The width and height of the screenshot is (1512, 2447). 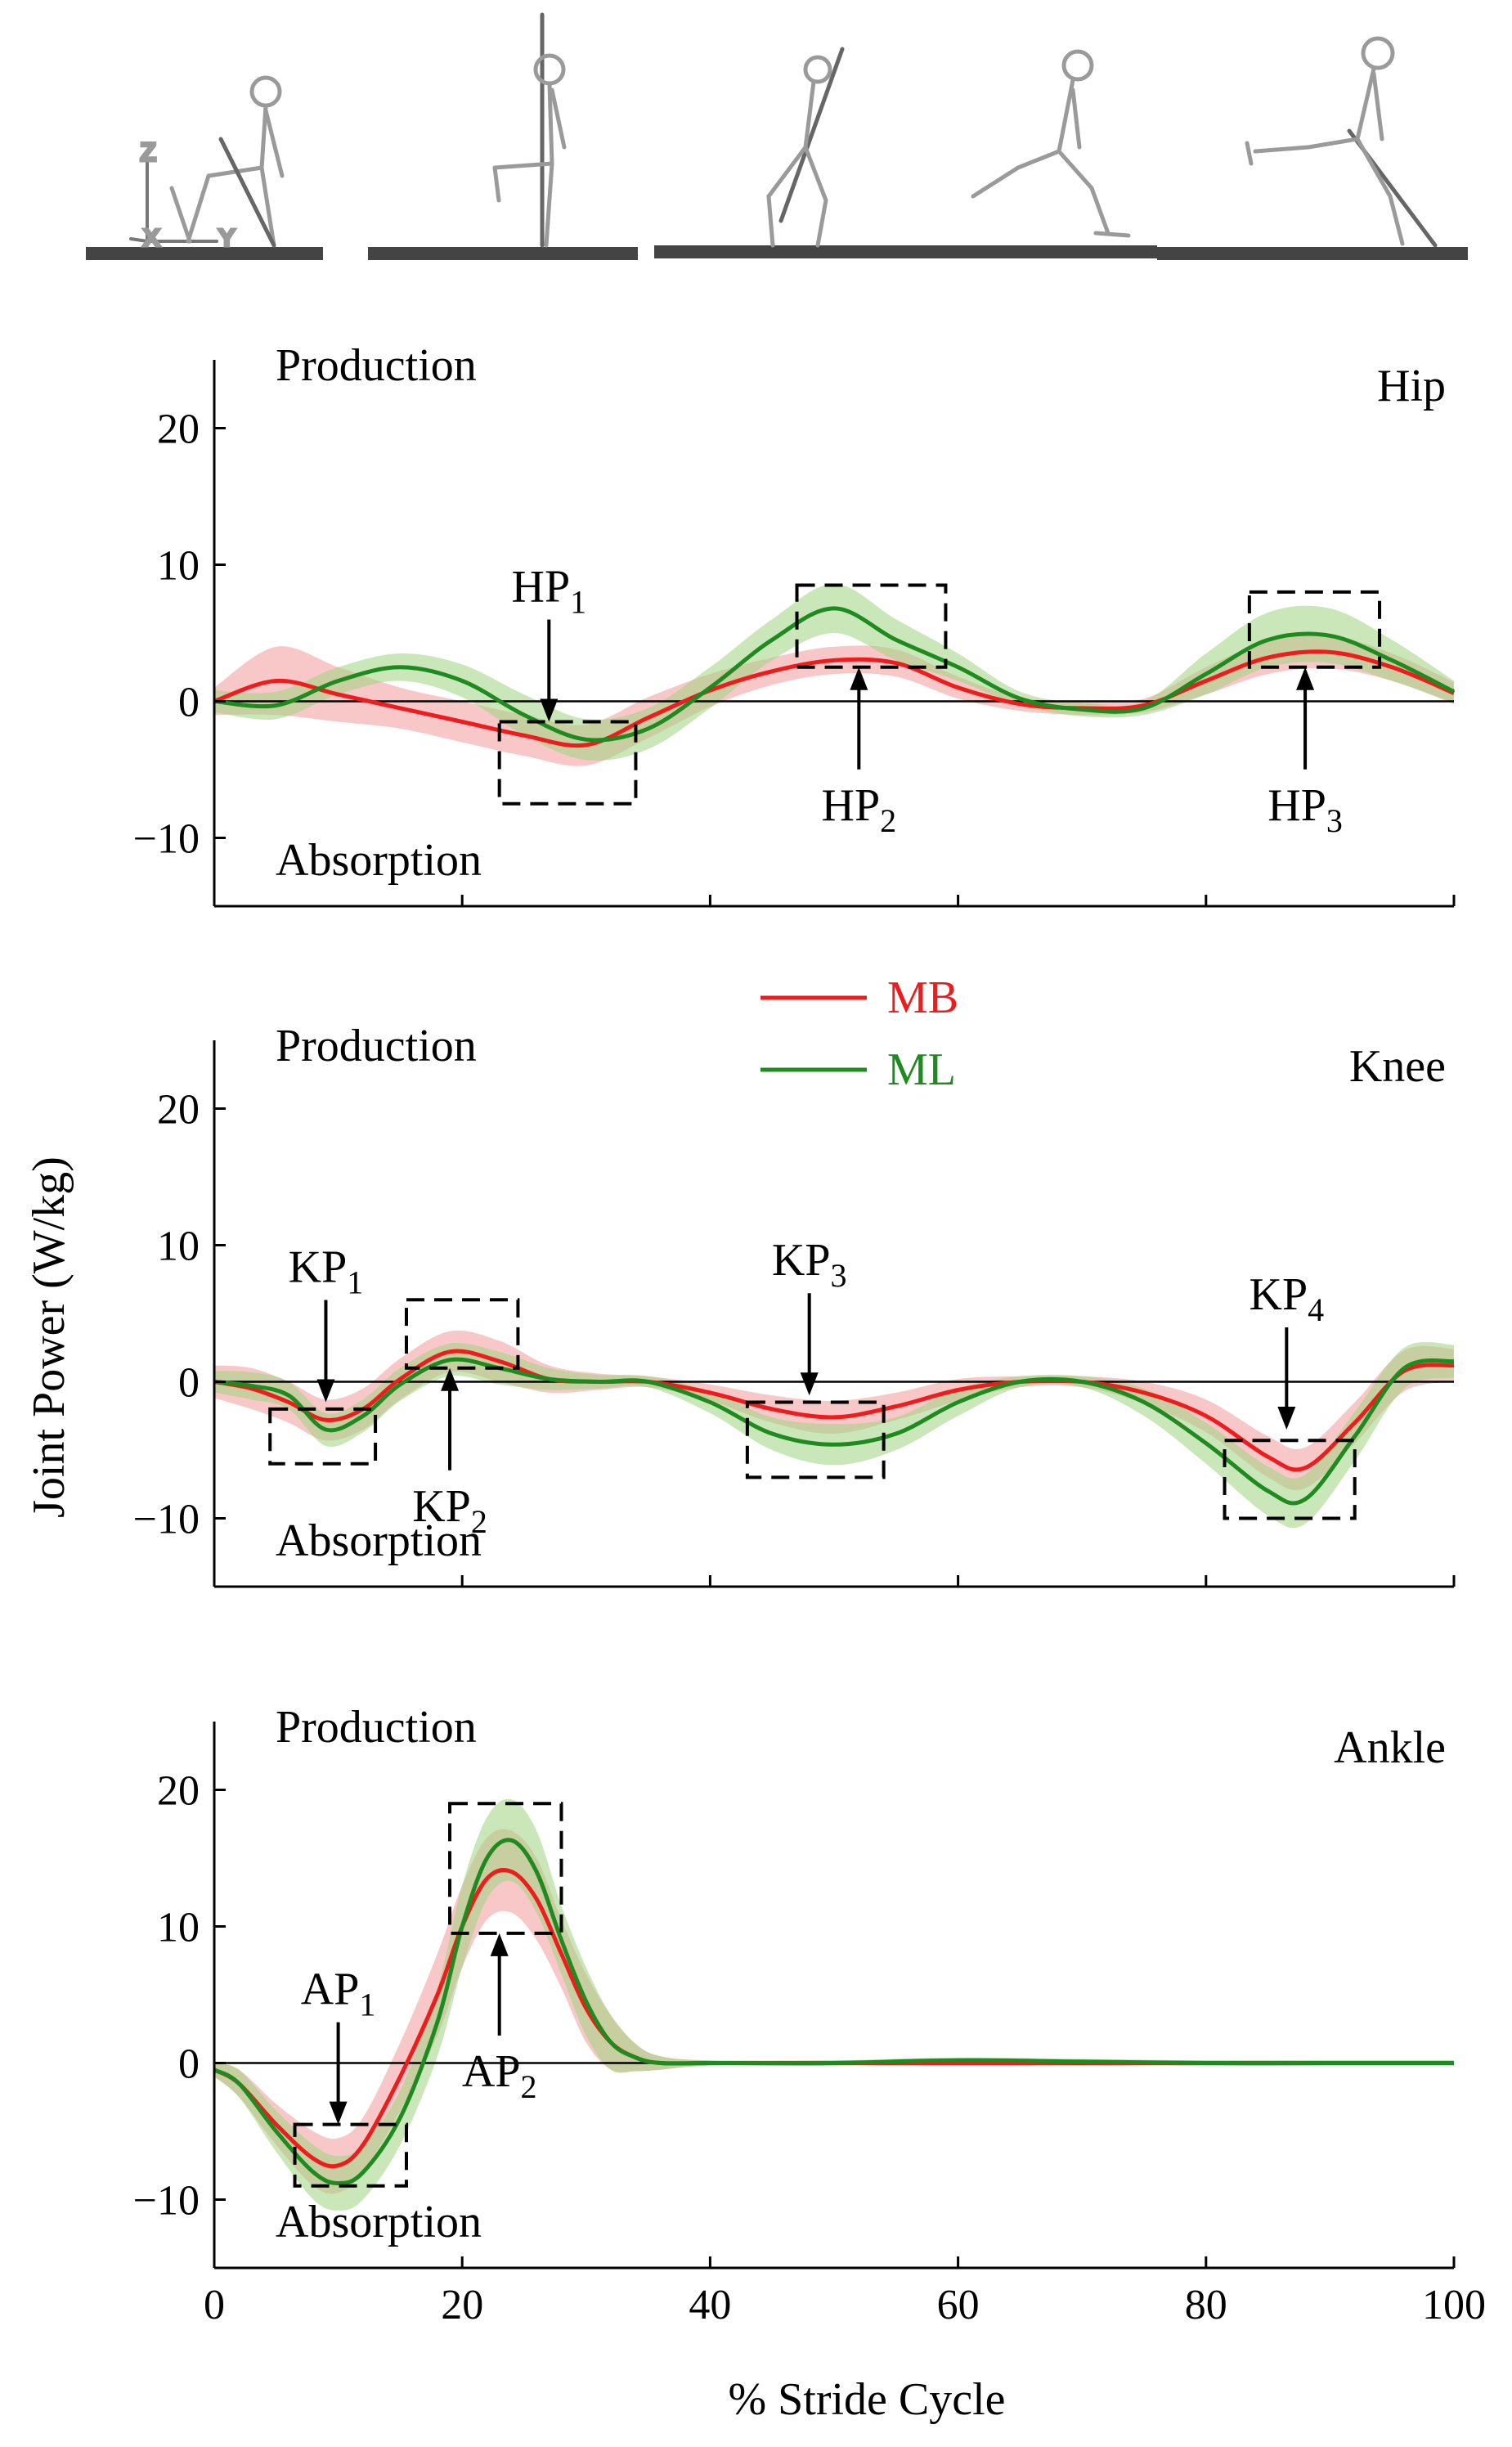 What do you see at coordinates (859, 1033) in the screenshot?
I see `legend: MB ML` at bounding box center [859, 1033].